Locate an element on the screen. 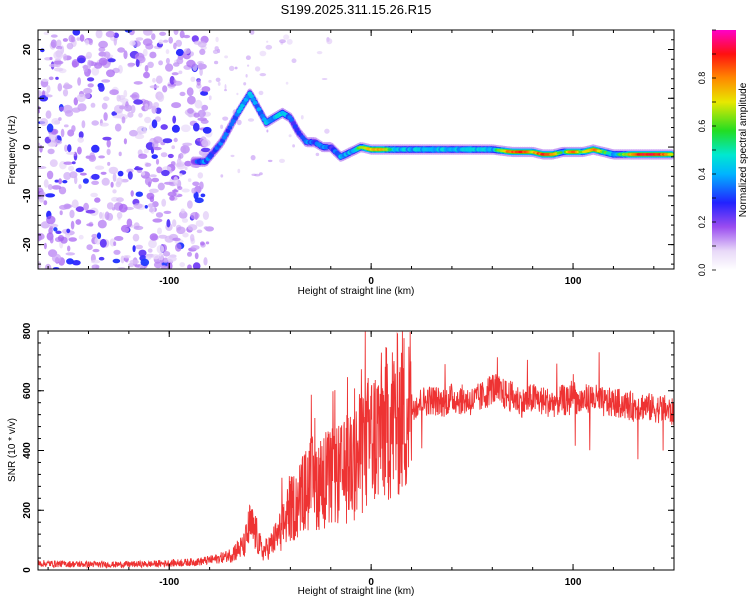  y-tick-label: -20 is located at coordinates (27, 244).